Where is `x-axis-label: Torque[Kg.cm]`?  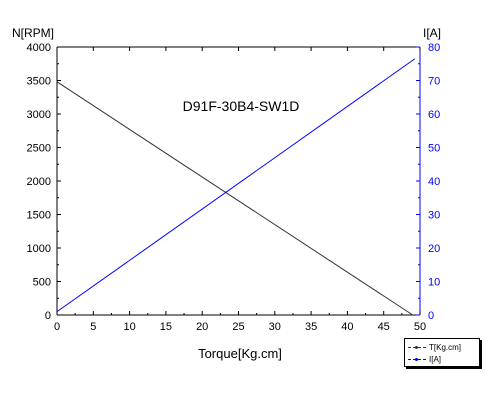
x-axis-label: Torque[Kg.cm] is located at coordinates (240, 353).